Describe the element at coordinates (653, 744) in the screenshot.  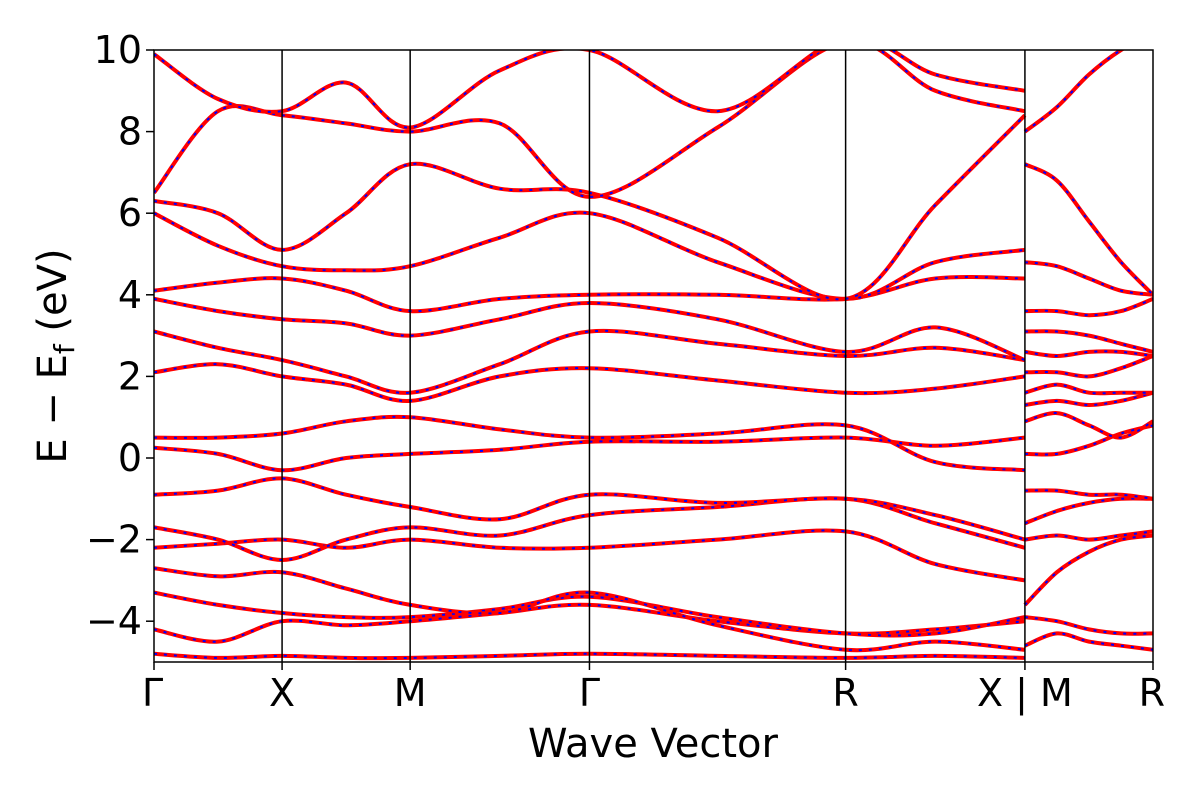
I see `x-axis-title: Wave Vector` at that location.